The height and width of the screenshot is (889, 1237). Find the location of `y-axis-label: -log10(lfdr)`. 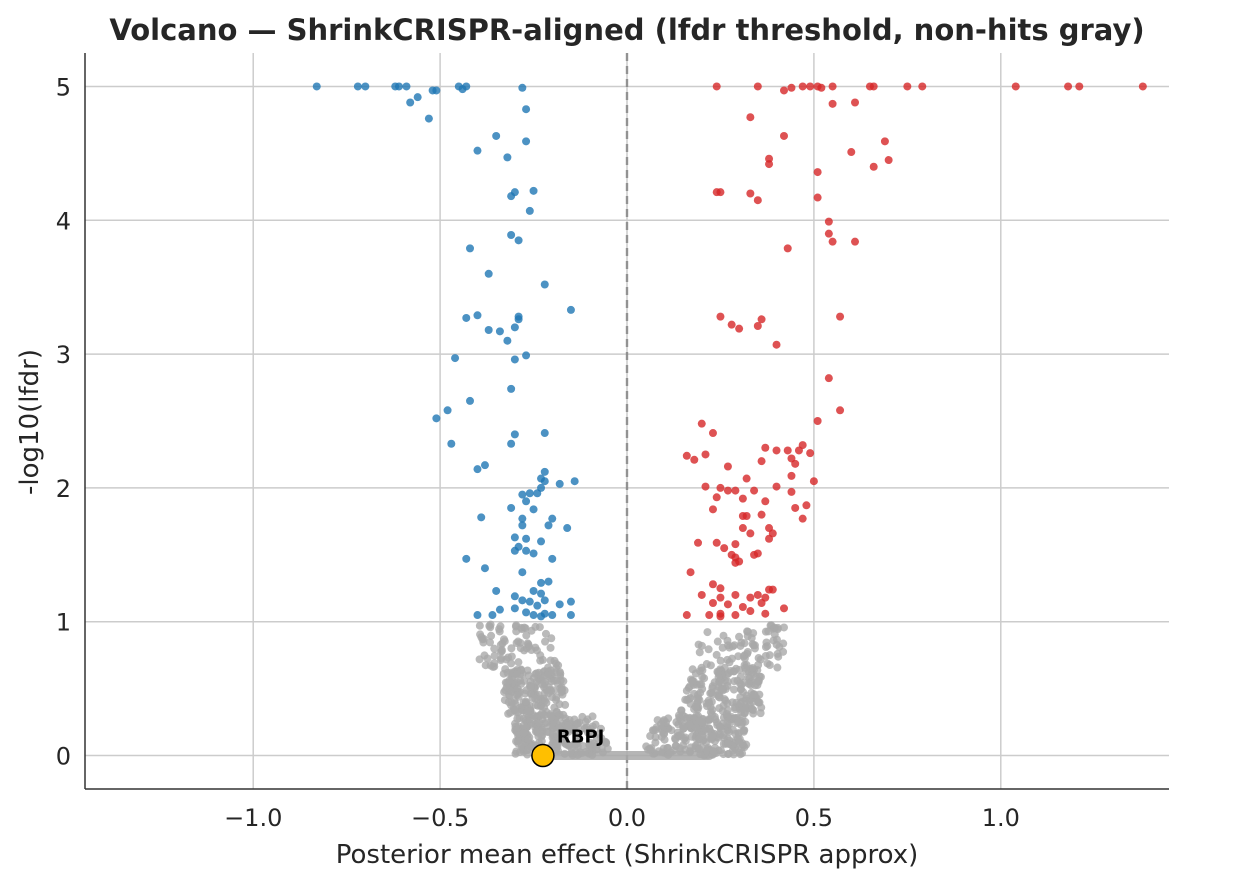

y-axis-label: -log10(lfdr) is located at coordinates (30, 422).